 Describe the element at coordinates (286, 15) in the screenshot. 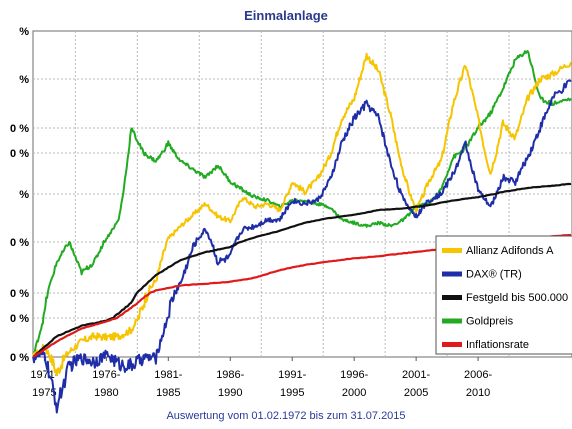

I see `chart-title: Einmalanlage` at that location.